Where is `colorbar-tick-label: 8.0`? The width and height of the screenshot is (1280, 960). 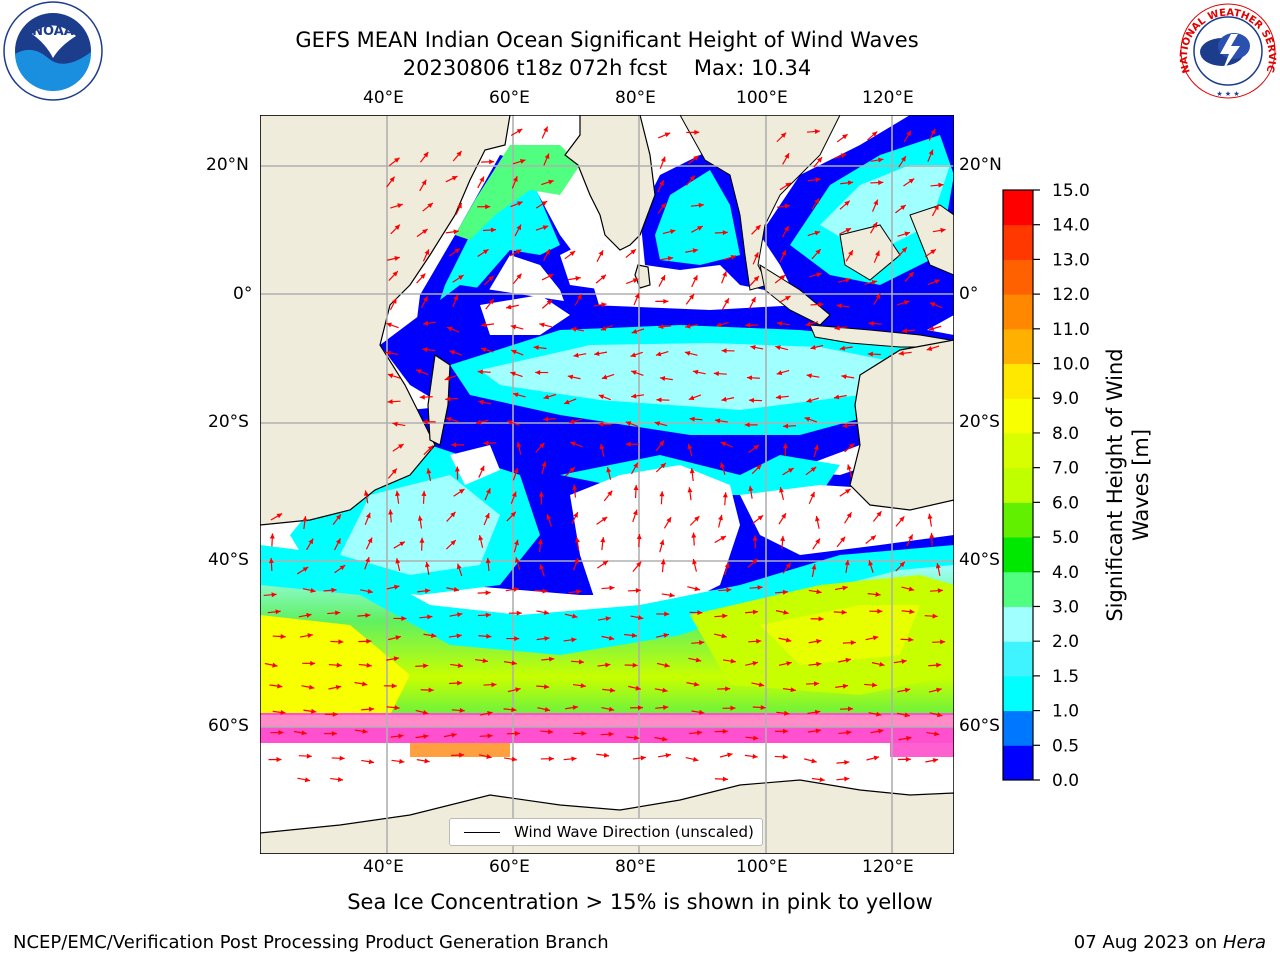
colorbar-tick-label: 8.0 is located at coordinates (1065, 434).